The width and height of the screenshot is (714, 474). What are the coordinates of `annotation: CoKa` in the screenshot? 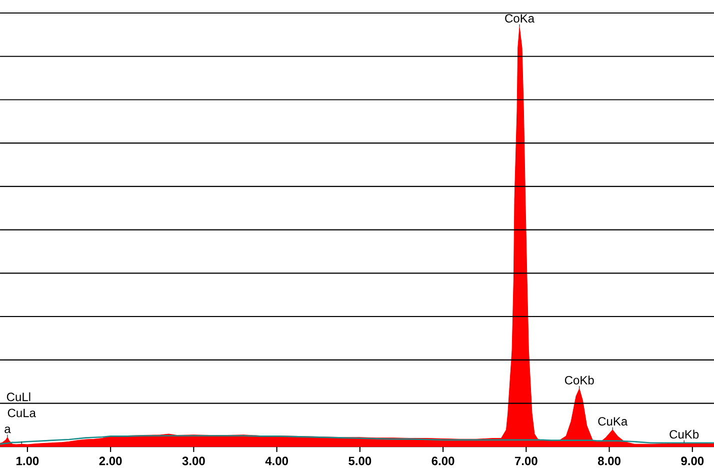 It's located at (520, 18).